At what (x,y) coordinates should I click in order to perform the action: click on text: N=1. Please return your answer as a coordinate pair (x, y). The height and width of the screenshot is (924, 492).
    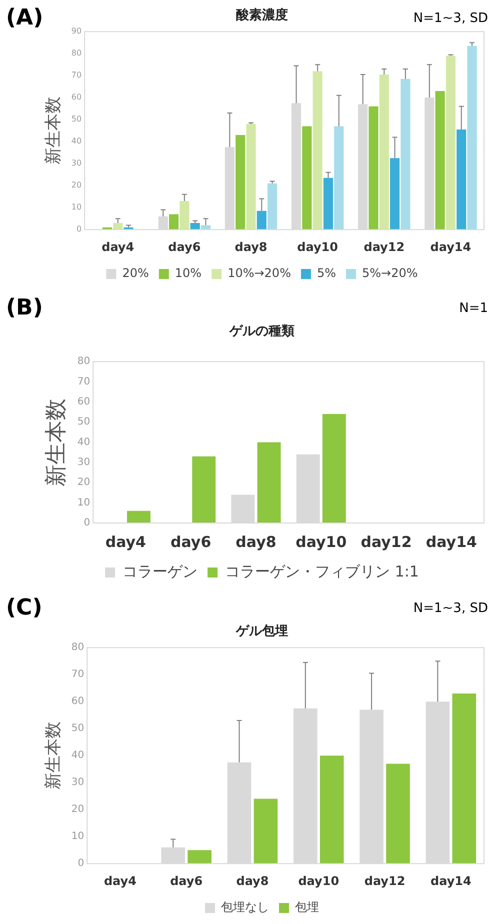
    Looking at the image, I should click on (473, 308).